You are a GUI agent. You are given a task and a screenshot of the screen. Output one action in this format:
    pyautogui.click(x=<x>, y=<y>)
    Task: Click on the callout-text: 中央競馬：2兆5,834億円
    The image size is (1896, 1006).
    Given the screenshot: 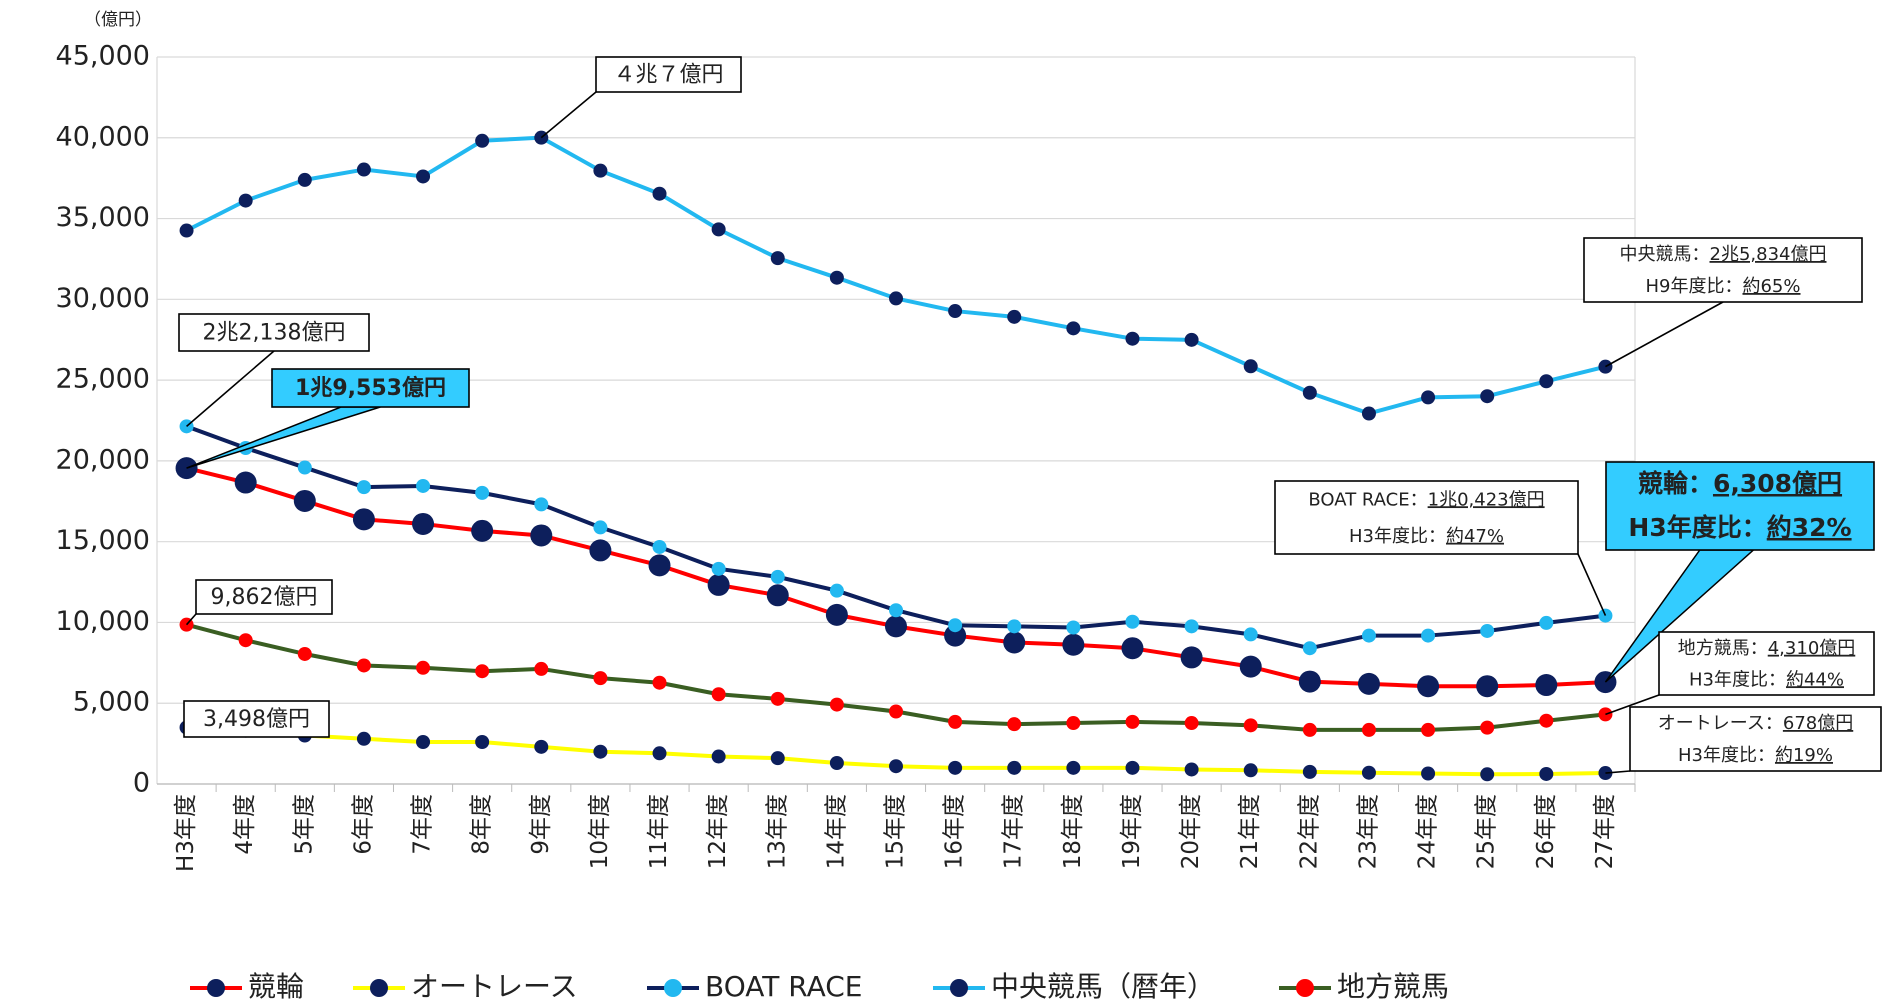 What is the action you would take?
    pyautogui.click(x=1723, y=254)
    